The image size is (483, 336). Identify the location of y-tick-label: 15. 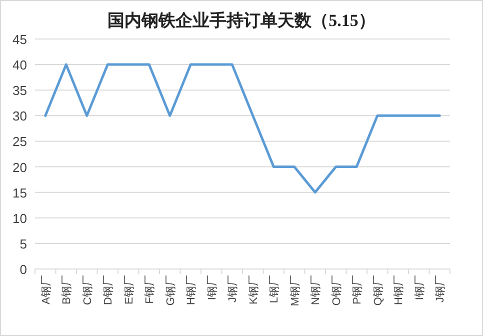
(19, 192).